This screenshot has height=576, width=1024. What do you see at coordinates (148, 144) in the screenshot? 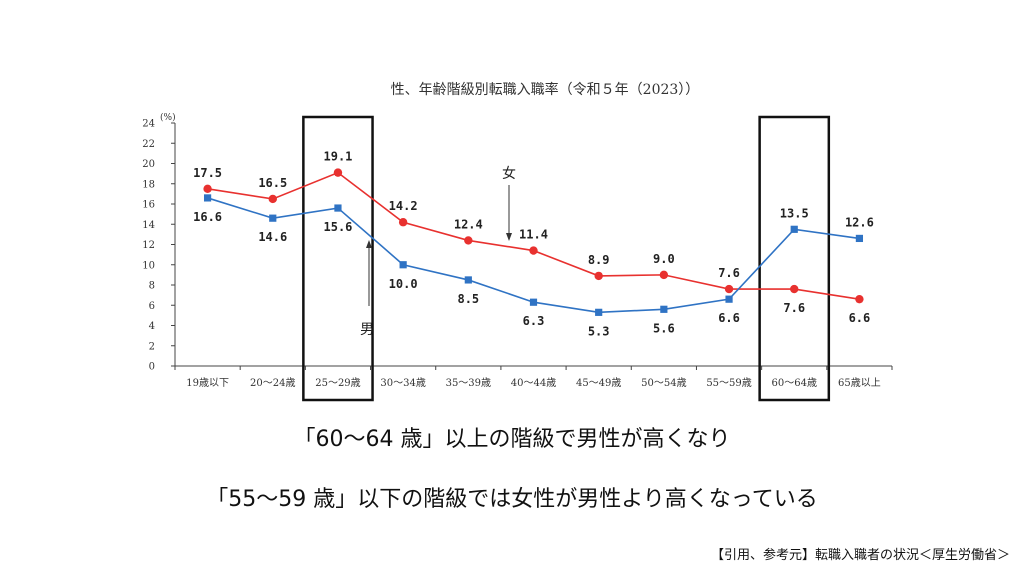
I see `y-tick-label: 22` at bounding box center [148, 144].